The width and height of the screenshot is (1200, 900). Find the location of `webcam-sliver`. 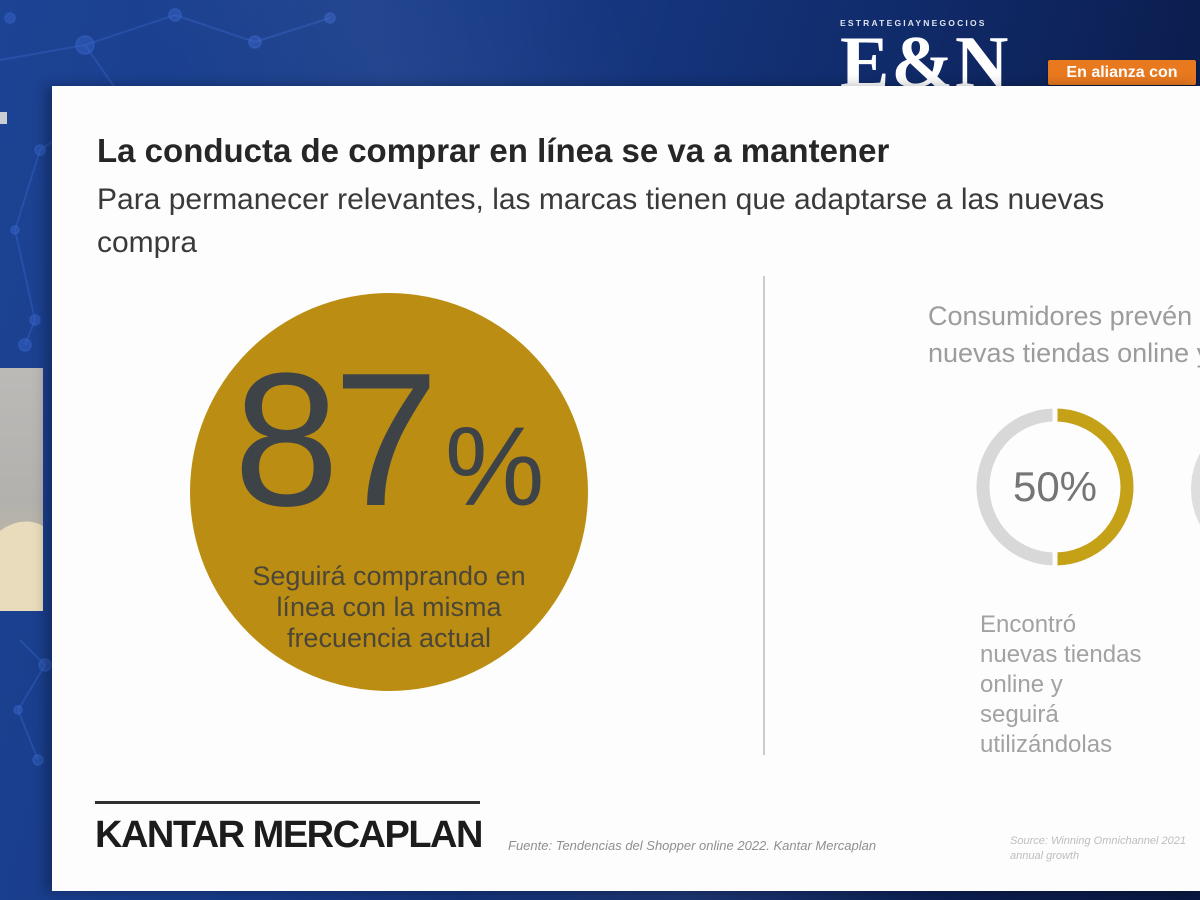

webcam-sliver is located at coordinates (21, 489).